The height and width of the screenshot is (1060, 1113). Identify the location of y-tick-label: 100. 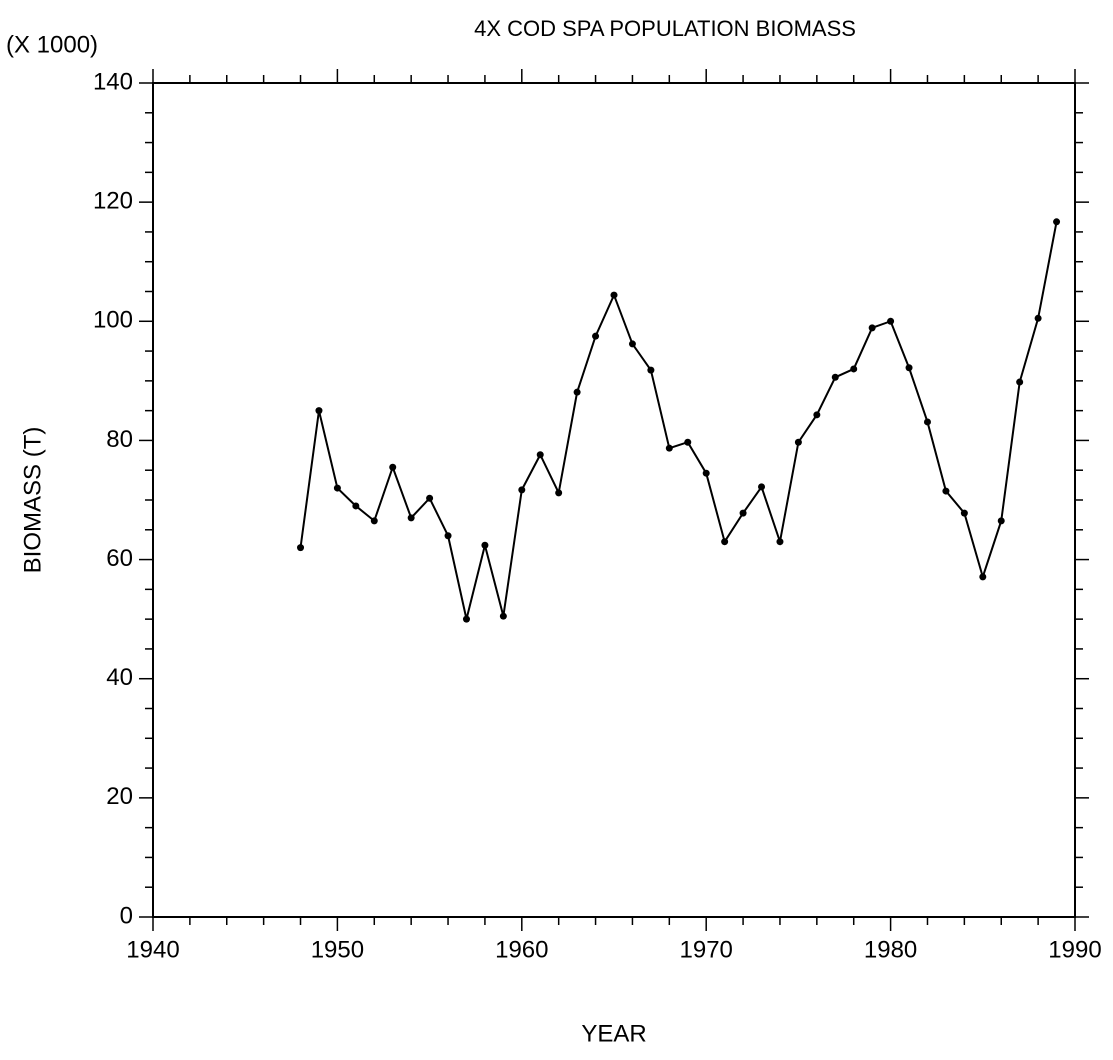
(113, 320).